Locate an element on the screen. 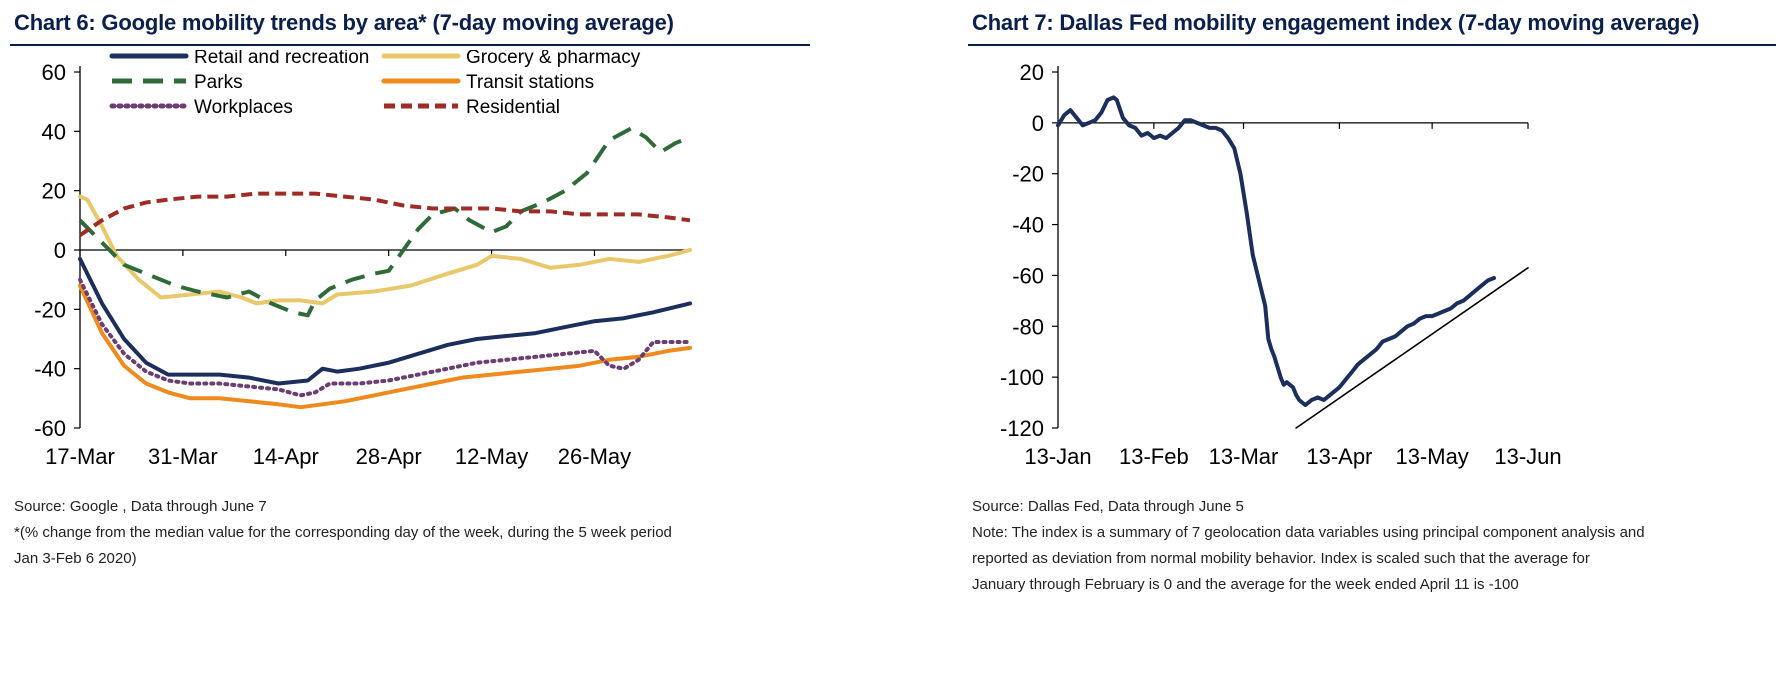 This screenshot has height=687, width=1782. chart-6-ytick-label: -60 is located at coordinates (50, 428).